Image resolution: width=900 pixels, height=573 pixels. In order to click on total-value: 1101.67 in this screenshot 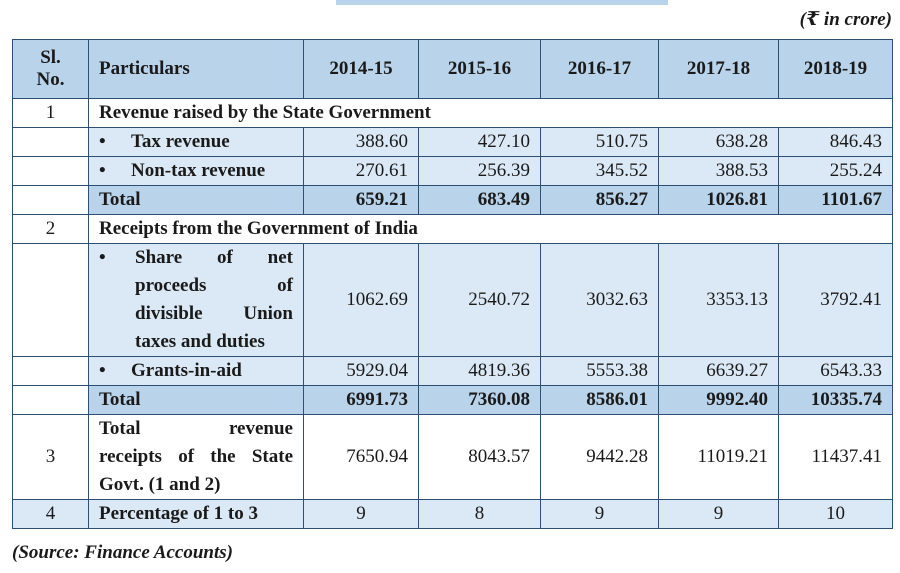, I will do `click(835, 200)`.